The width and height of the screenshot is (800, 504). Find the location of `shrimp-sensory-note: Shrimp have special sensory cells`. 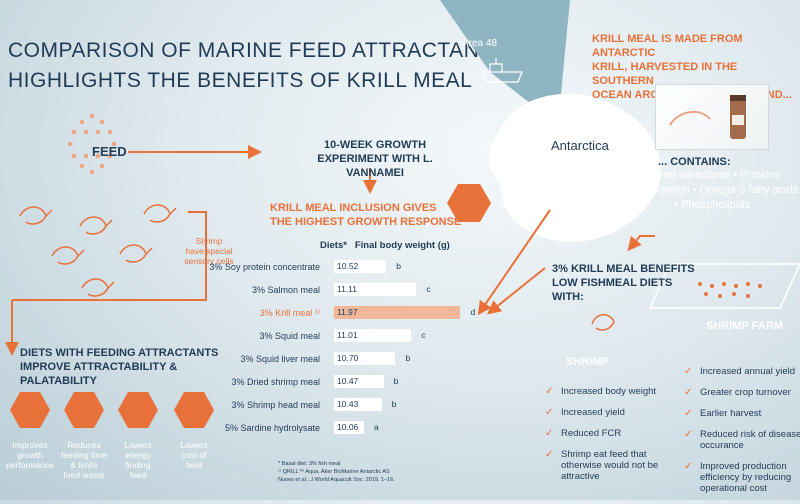

shrimp-sensory-note: Shrimp have special sensory cells is located at coordinates (209, 251).